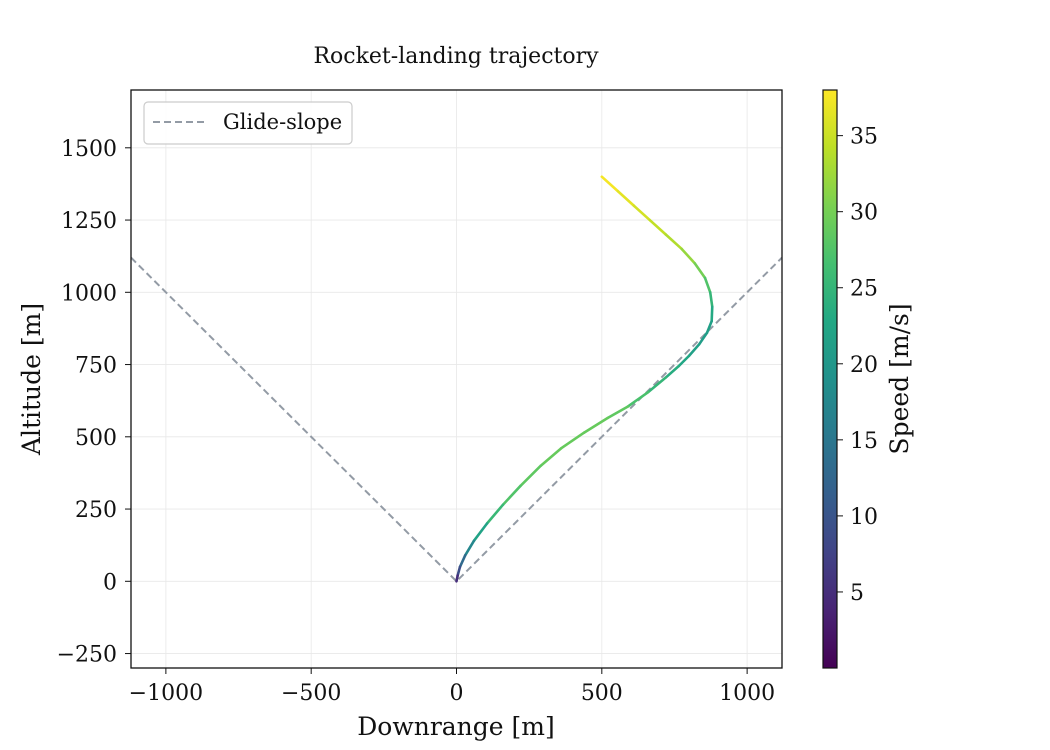 The height and width of the screenshot is (750, 1050). I want to click on chart-title: Rocket-landing trajectory, so click(456, 56).